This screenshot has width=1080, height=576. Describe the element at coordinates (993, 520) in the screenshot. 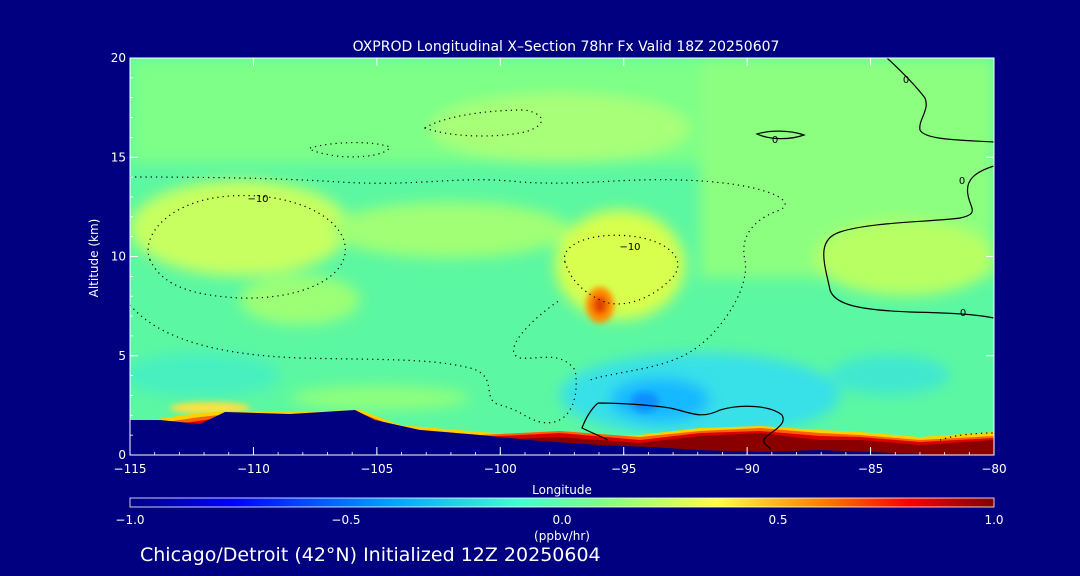

I see `colorbar-tick-label: 1.0` at that location.